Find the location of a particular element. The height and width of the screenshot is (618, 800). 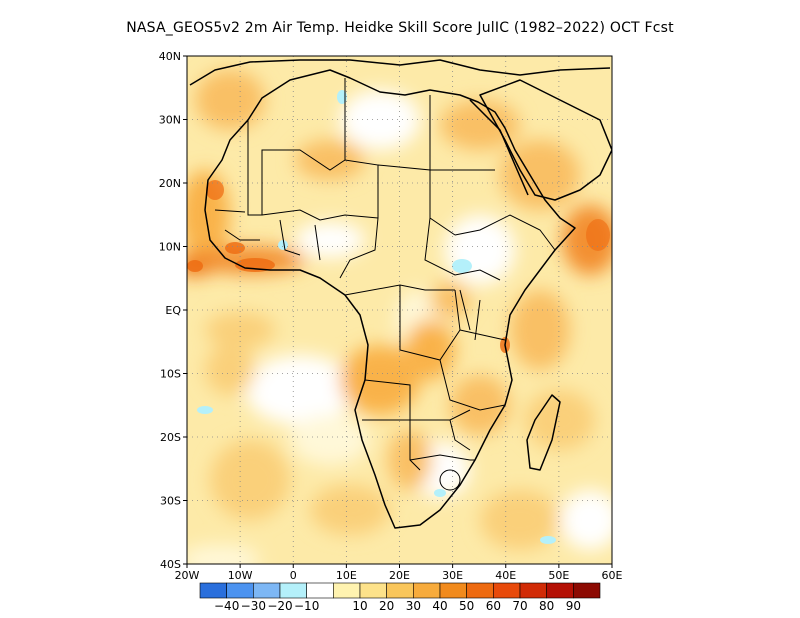

colorbar-label: −20 is located at coordinates (279, 606).